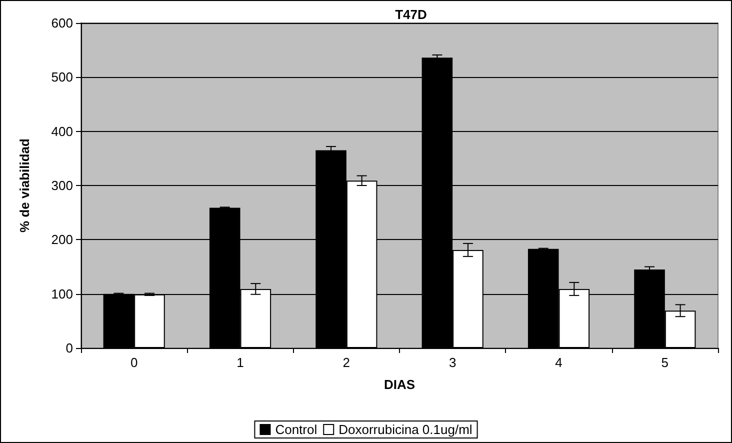 The height and width of the screenshot is (443, 732). Describe the element at coordinates (665, 362) in the screenshot. I see `x-tick-label: 5` at that location.